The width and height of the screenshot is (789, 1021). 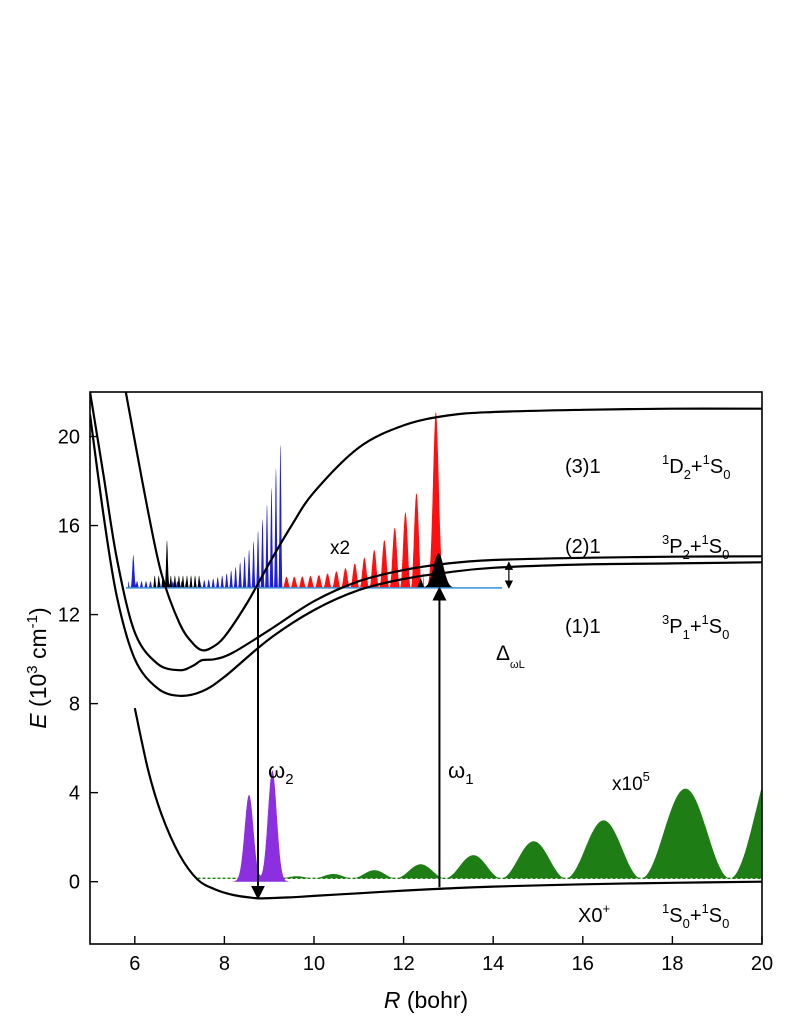 What do you see at coordinates (461, 773) in the screenshot?
I see `omega-1-label: ω1` at bounding box center [461, 773].